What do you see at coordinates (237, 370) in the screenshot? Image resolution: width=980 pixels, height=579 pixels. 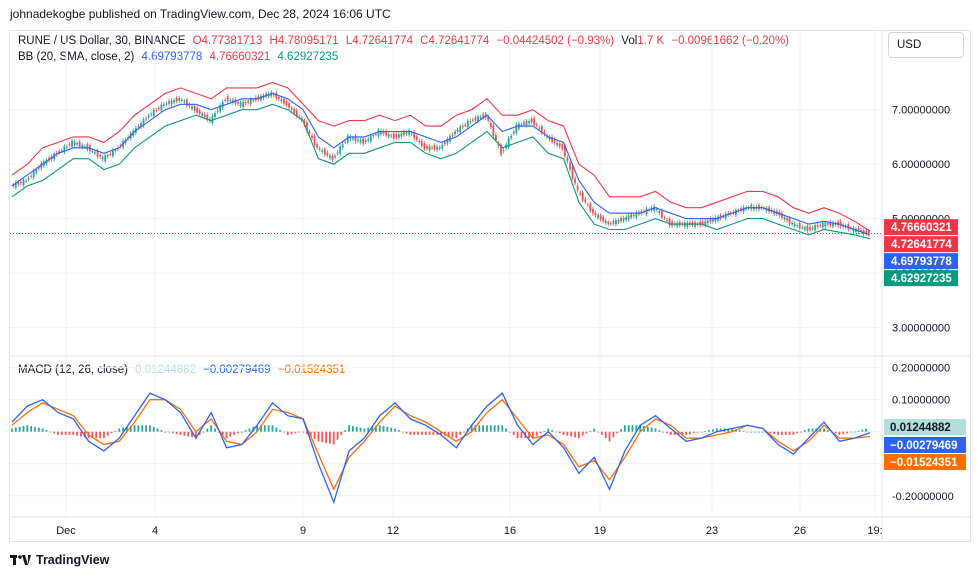 I see `macd-line-value: −0.00279469` at bounding box center [237, 370].